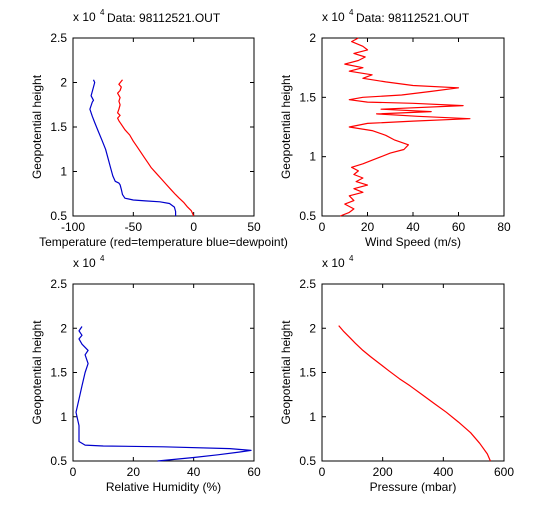 The width and height of the screenshot is (560, 520). What do you see at coordinates (254, 472) in the screenshot?
I see `plot3-xtick-label: 60` at bounding box center [254, 472].